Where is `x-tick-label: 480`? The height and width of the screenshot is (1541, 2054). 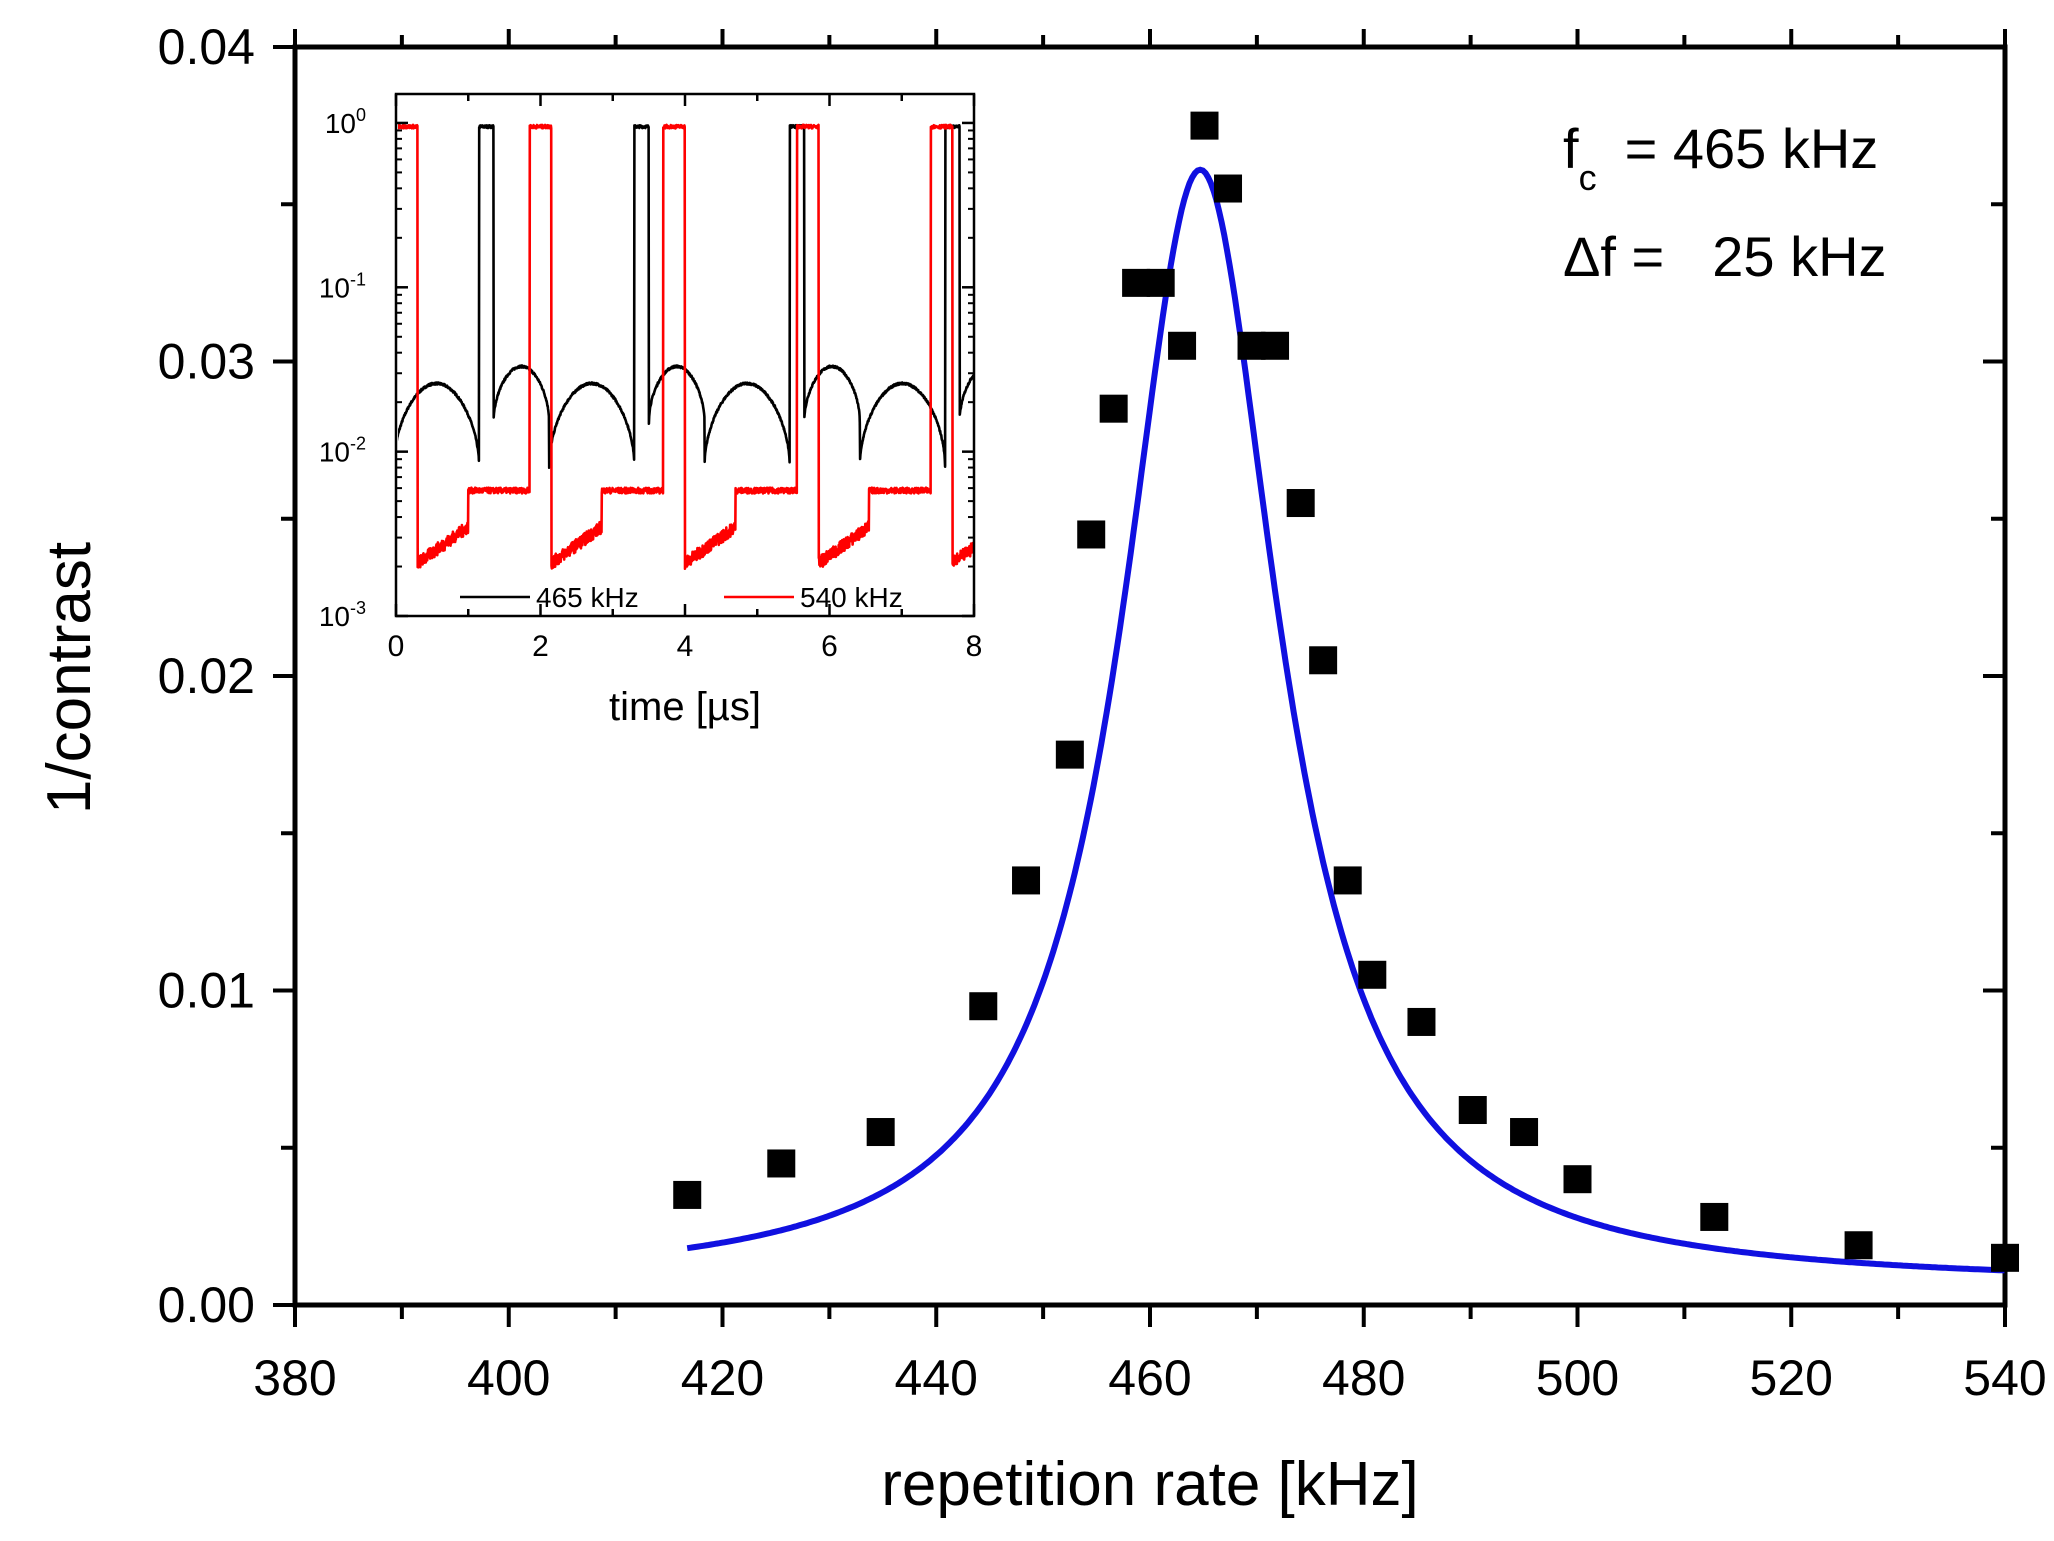 x-tick-label: 480 is located at coordinates (1363, 1378).